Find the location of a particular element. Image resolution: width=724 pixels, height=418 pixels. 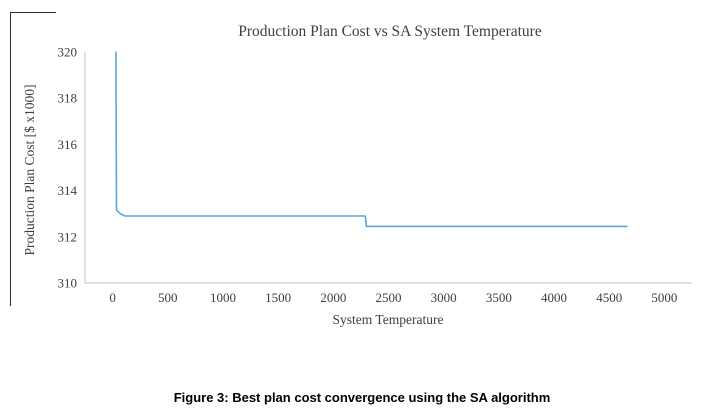

x-tick-label: 3000 is located at coordinates (444, 297).